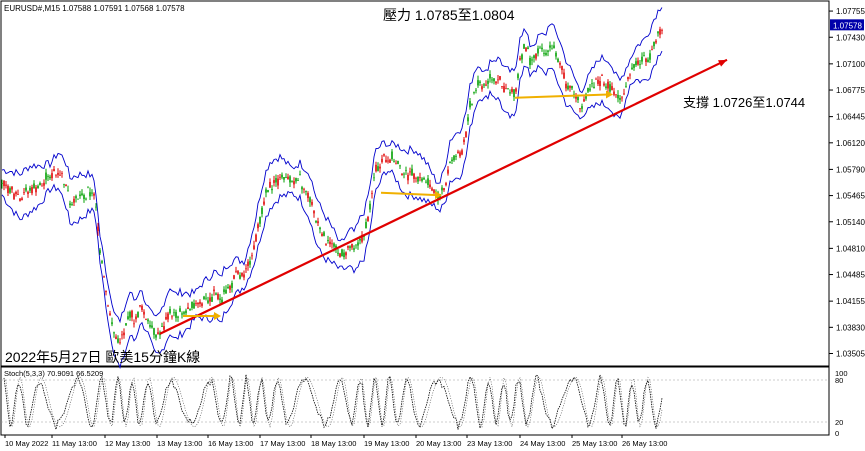  I want to click on y-tick-label: 1.05790, so click(850, 169).